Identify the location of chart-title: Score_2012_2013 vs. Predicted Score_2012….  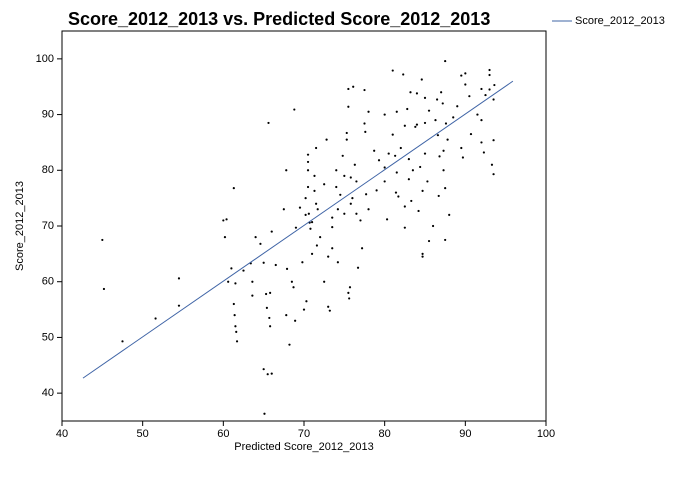
(279, 19).